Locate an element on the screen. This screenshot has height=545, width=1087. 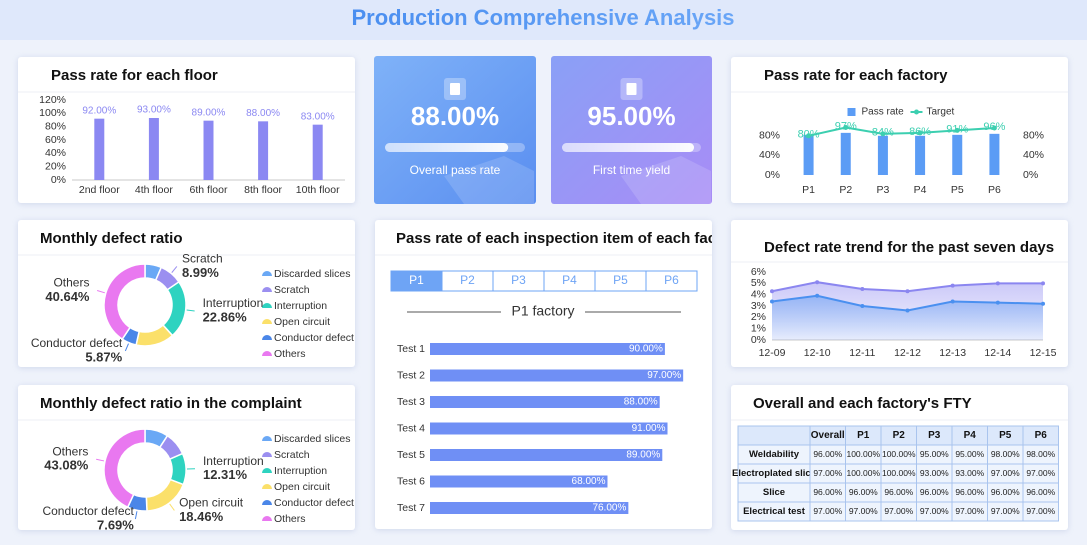
header-bar is located at coordinates (543, 20).